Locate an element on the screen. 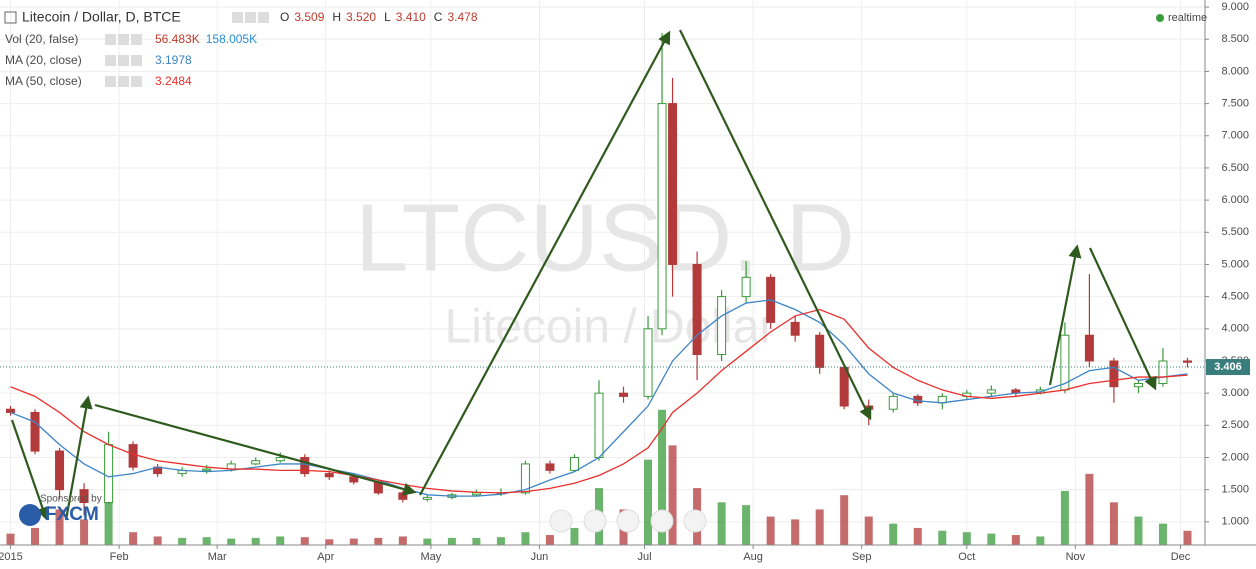  watermark: LTCUSD, D is located at coordinates (605, 237).